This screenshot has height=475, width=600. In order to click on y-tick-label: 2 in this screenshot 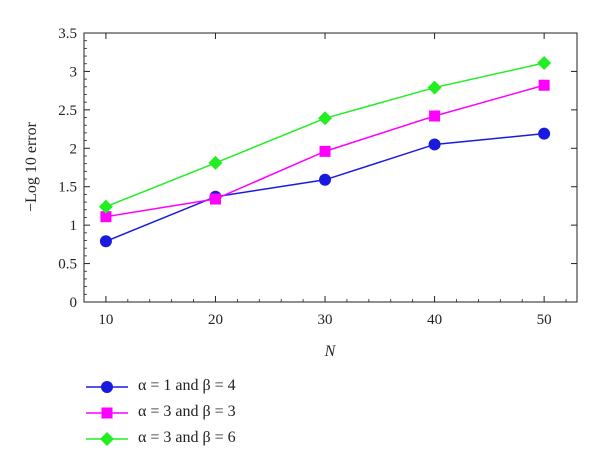, I will do `click(74, 149)`.